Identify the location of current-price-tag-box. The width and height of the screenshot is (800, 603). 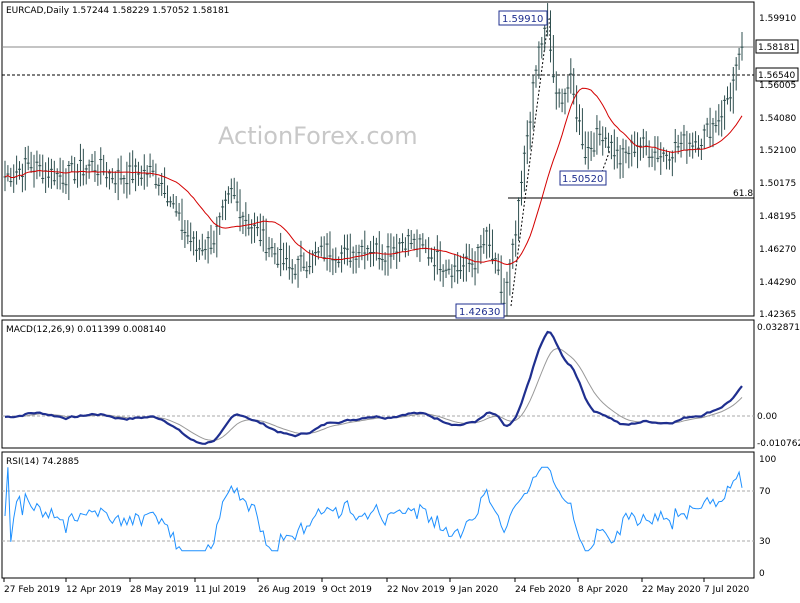
(777, 46).